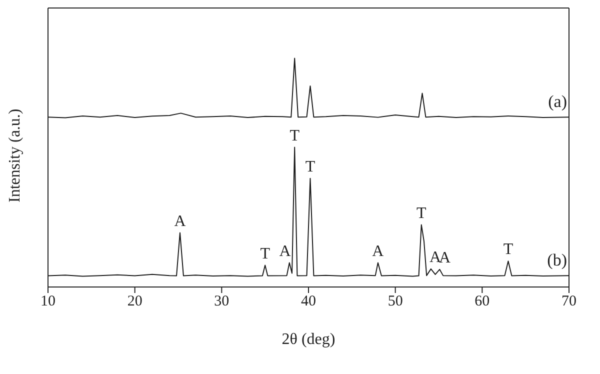 The height and width of the screenshot is (374, 600). Describe the element at coordinates (557, 260) in the screenshot. I see `series-label: (b)` at that location.